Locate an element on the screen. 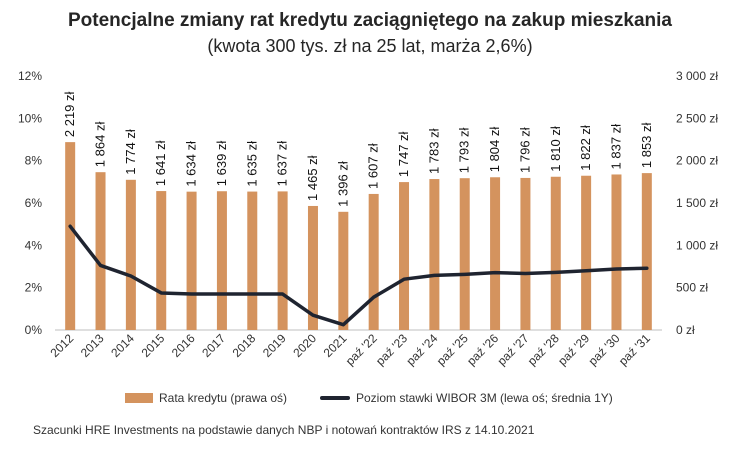 The width and height of the screenshot is (740, 452). y-left-tick-label: 2% is located at coordinates (34, 288).